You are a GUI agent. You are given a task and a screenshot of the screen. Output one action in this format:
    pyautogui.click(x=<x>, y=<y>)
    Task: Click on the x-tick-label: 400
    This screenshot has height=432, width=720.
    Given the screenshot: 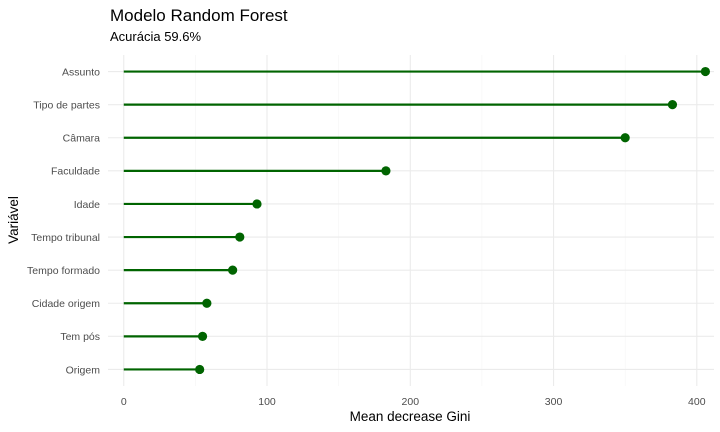 What is the action you would take?
    pyautogui.click(x=697, y=402)
    